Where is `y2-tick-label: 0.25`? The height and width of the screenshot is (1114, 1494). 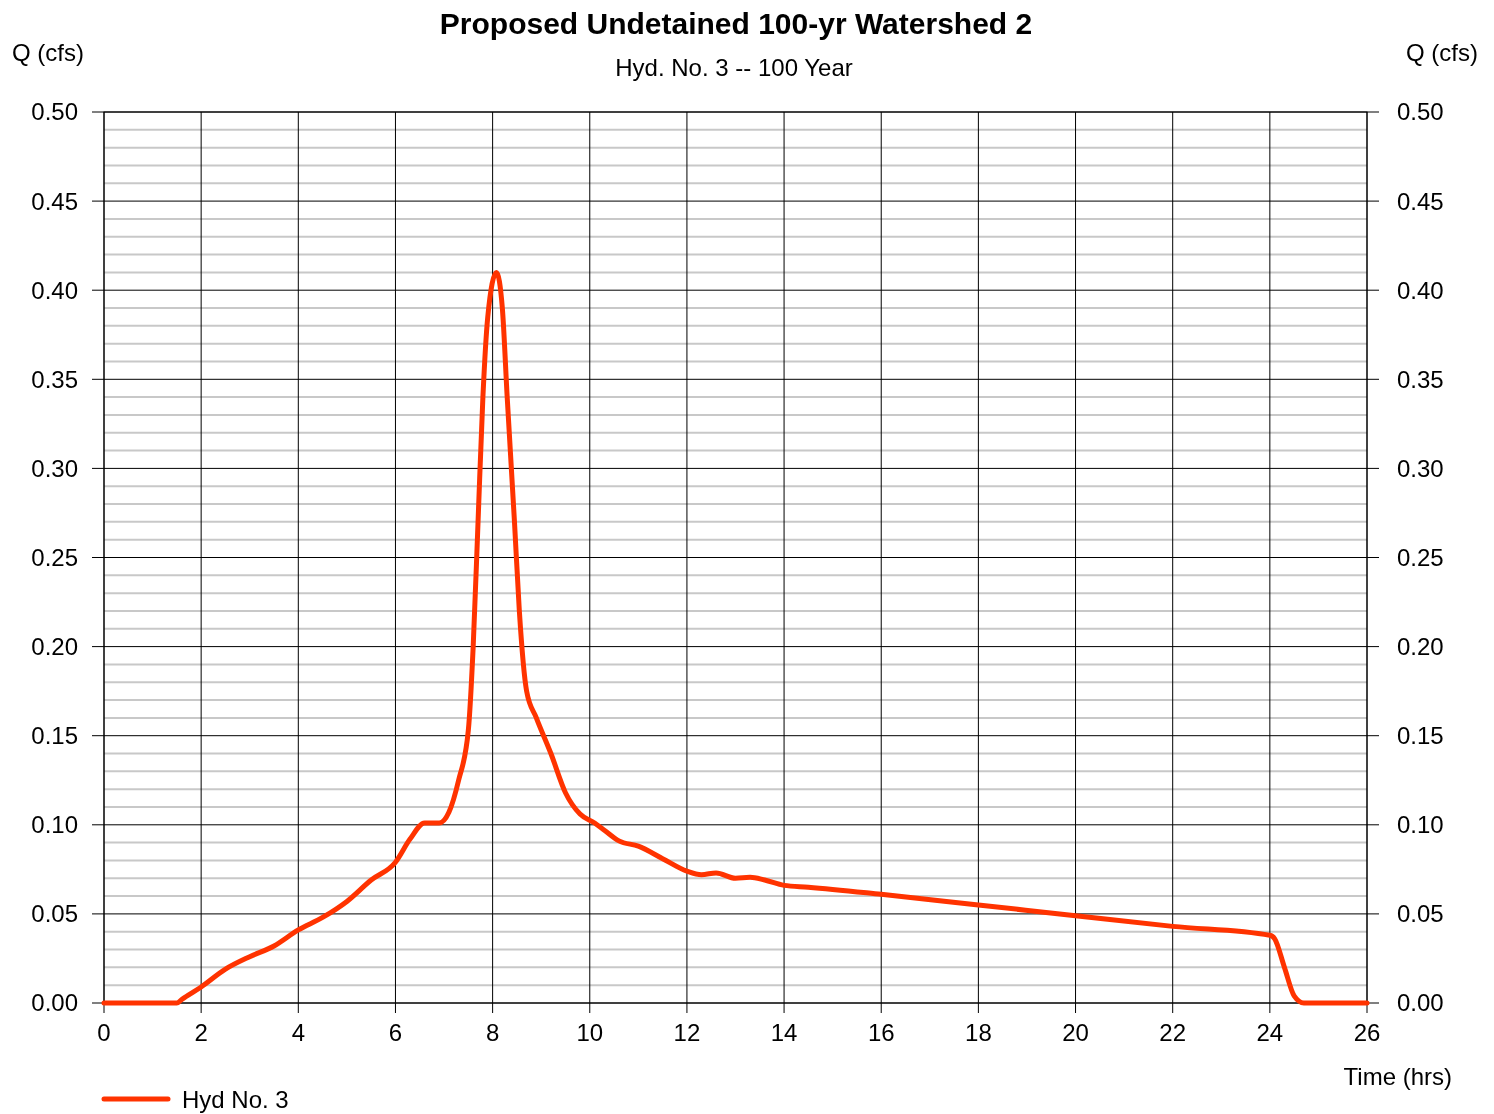
y2-tick-label: 0.25 is located at coordinates (1420, 557).